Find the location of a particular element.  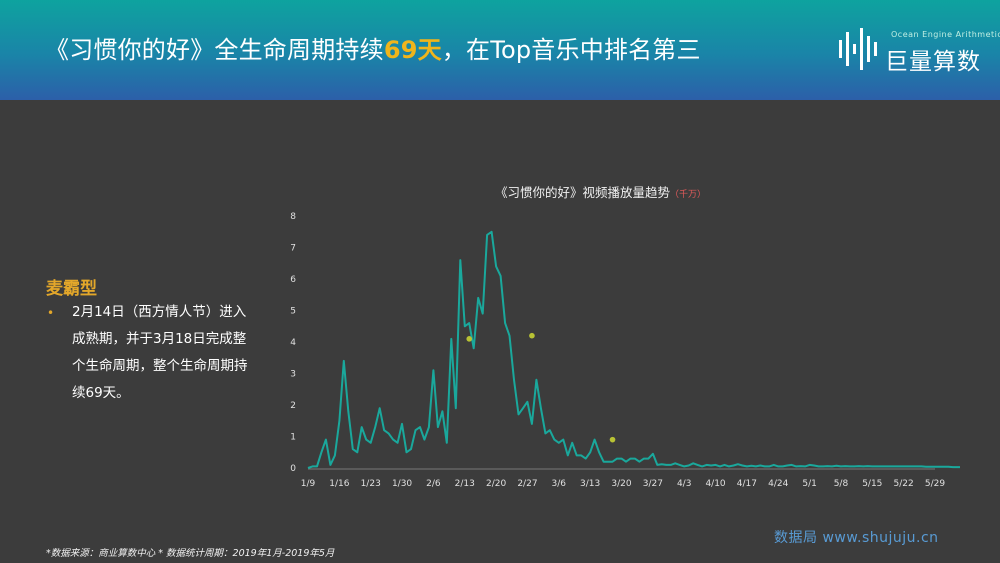

x-tick-label: 5/15 is located at coordinates (872, 484).